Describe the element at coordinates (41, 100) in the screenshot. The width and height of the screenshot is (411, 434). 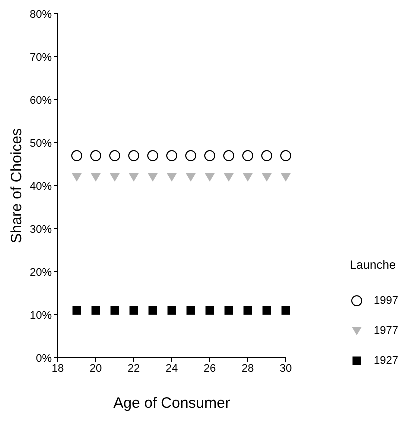
I see `y-tick-label: 60%` at that location.